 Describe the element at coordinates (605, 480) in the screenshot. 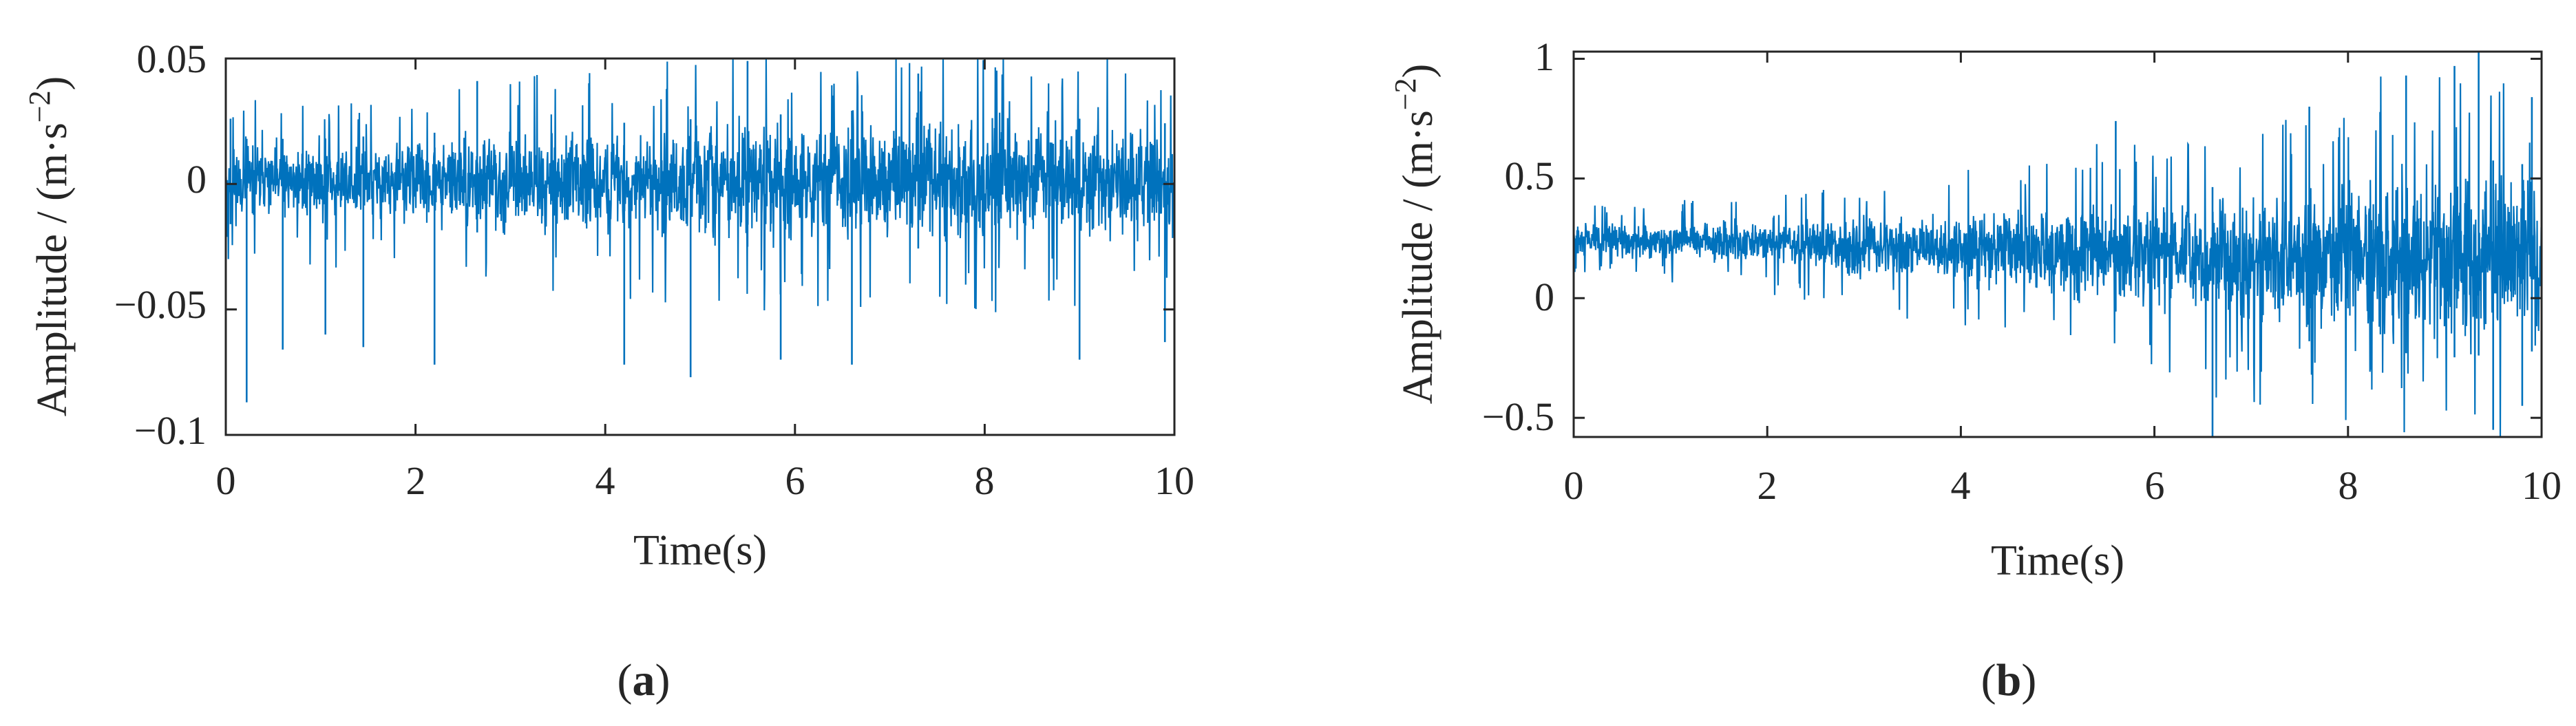

I see `panel-a-xtick-label: 4` at that location.